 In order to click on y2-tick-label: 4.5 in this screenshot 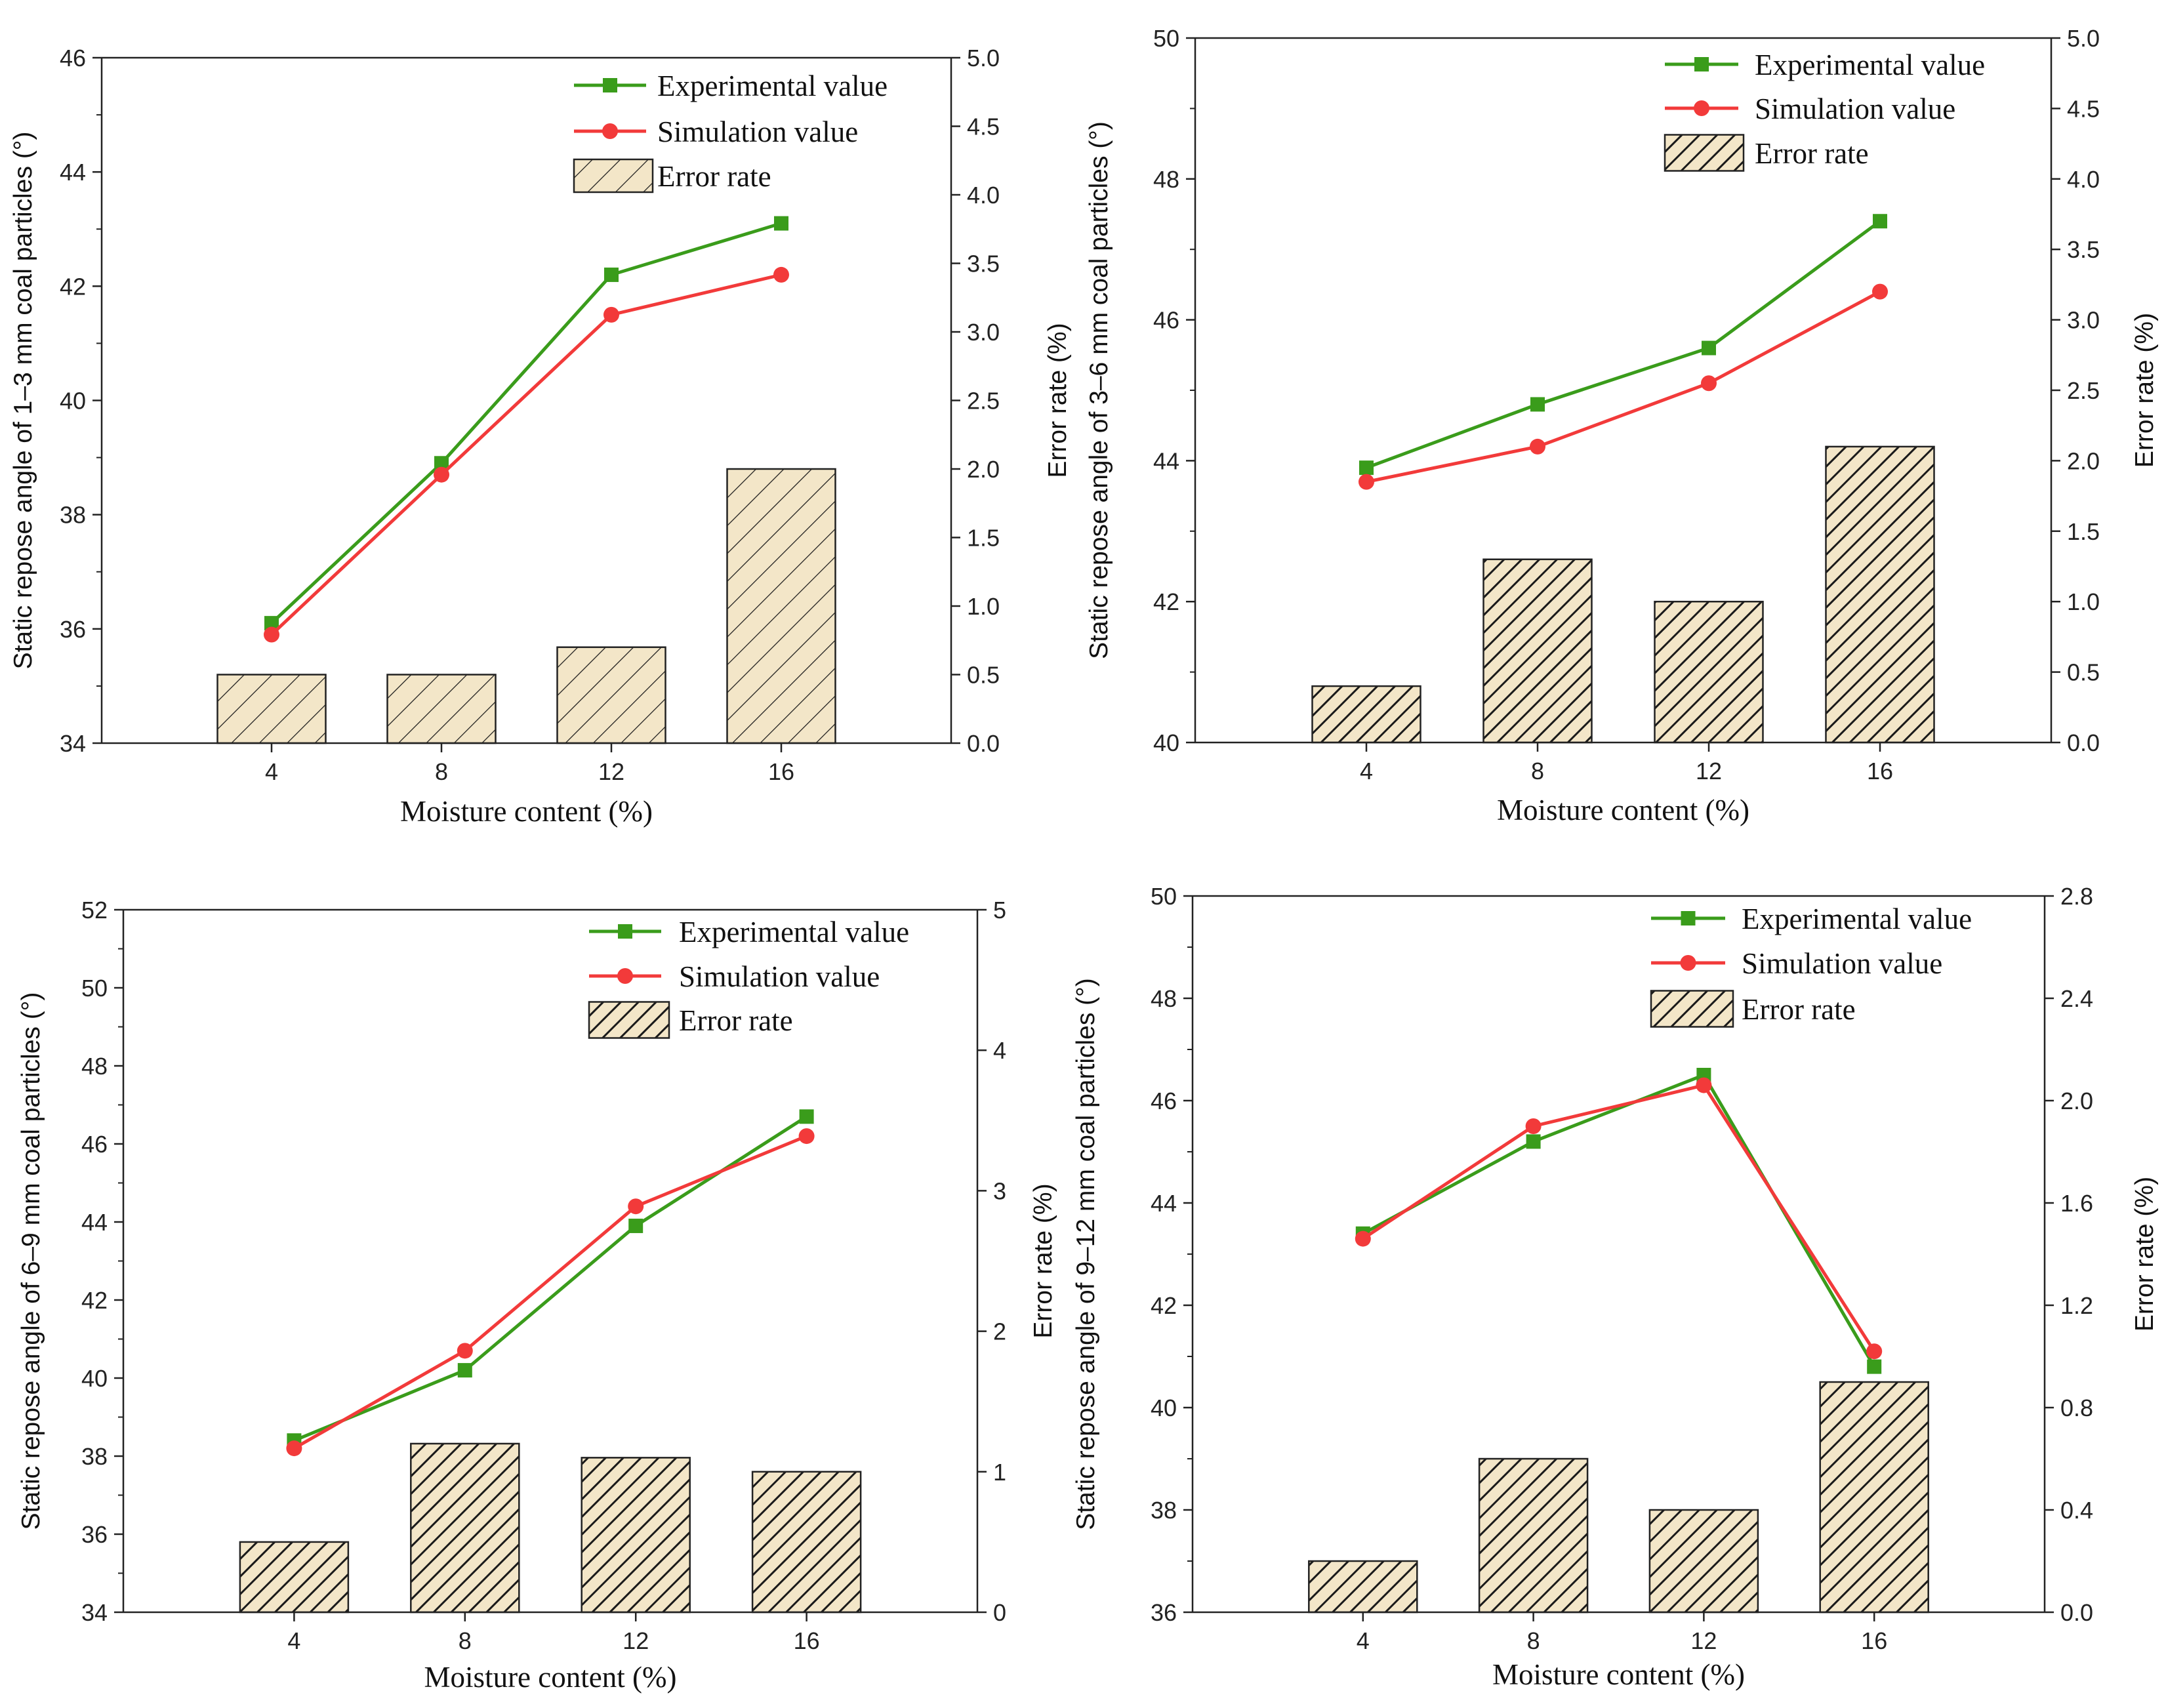, I will do `click(2083, 108)`.